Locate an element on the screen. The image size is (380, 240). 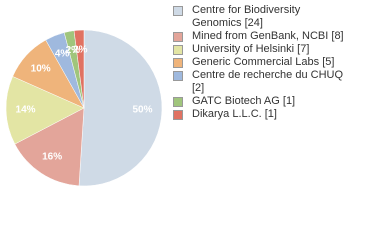
legend-item: Centre for Biodiversity Genomics [24] is located at coordinates (262, 17).